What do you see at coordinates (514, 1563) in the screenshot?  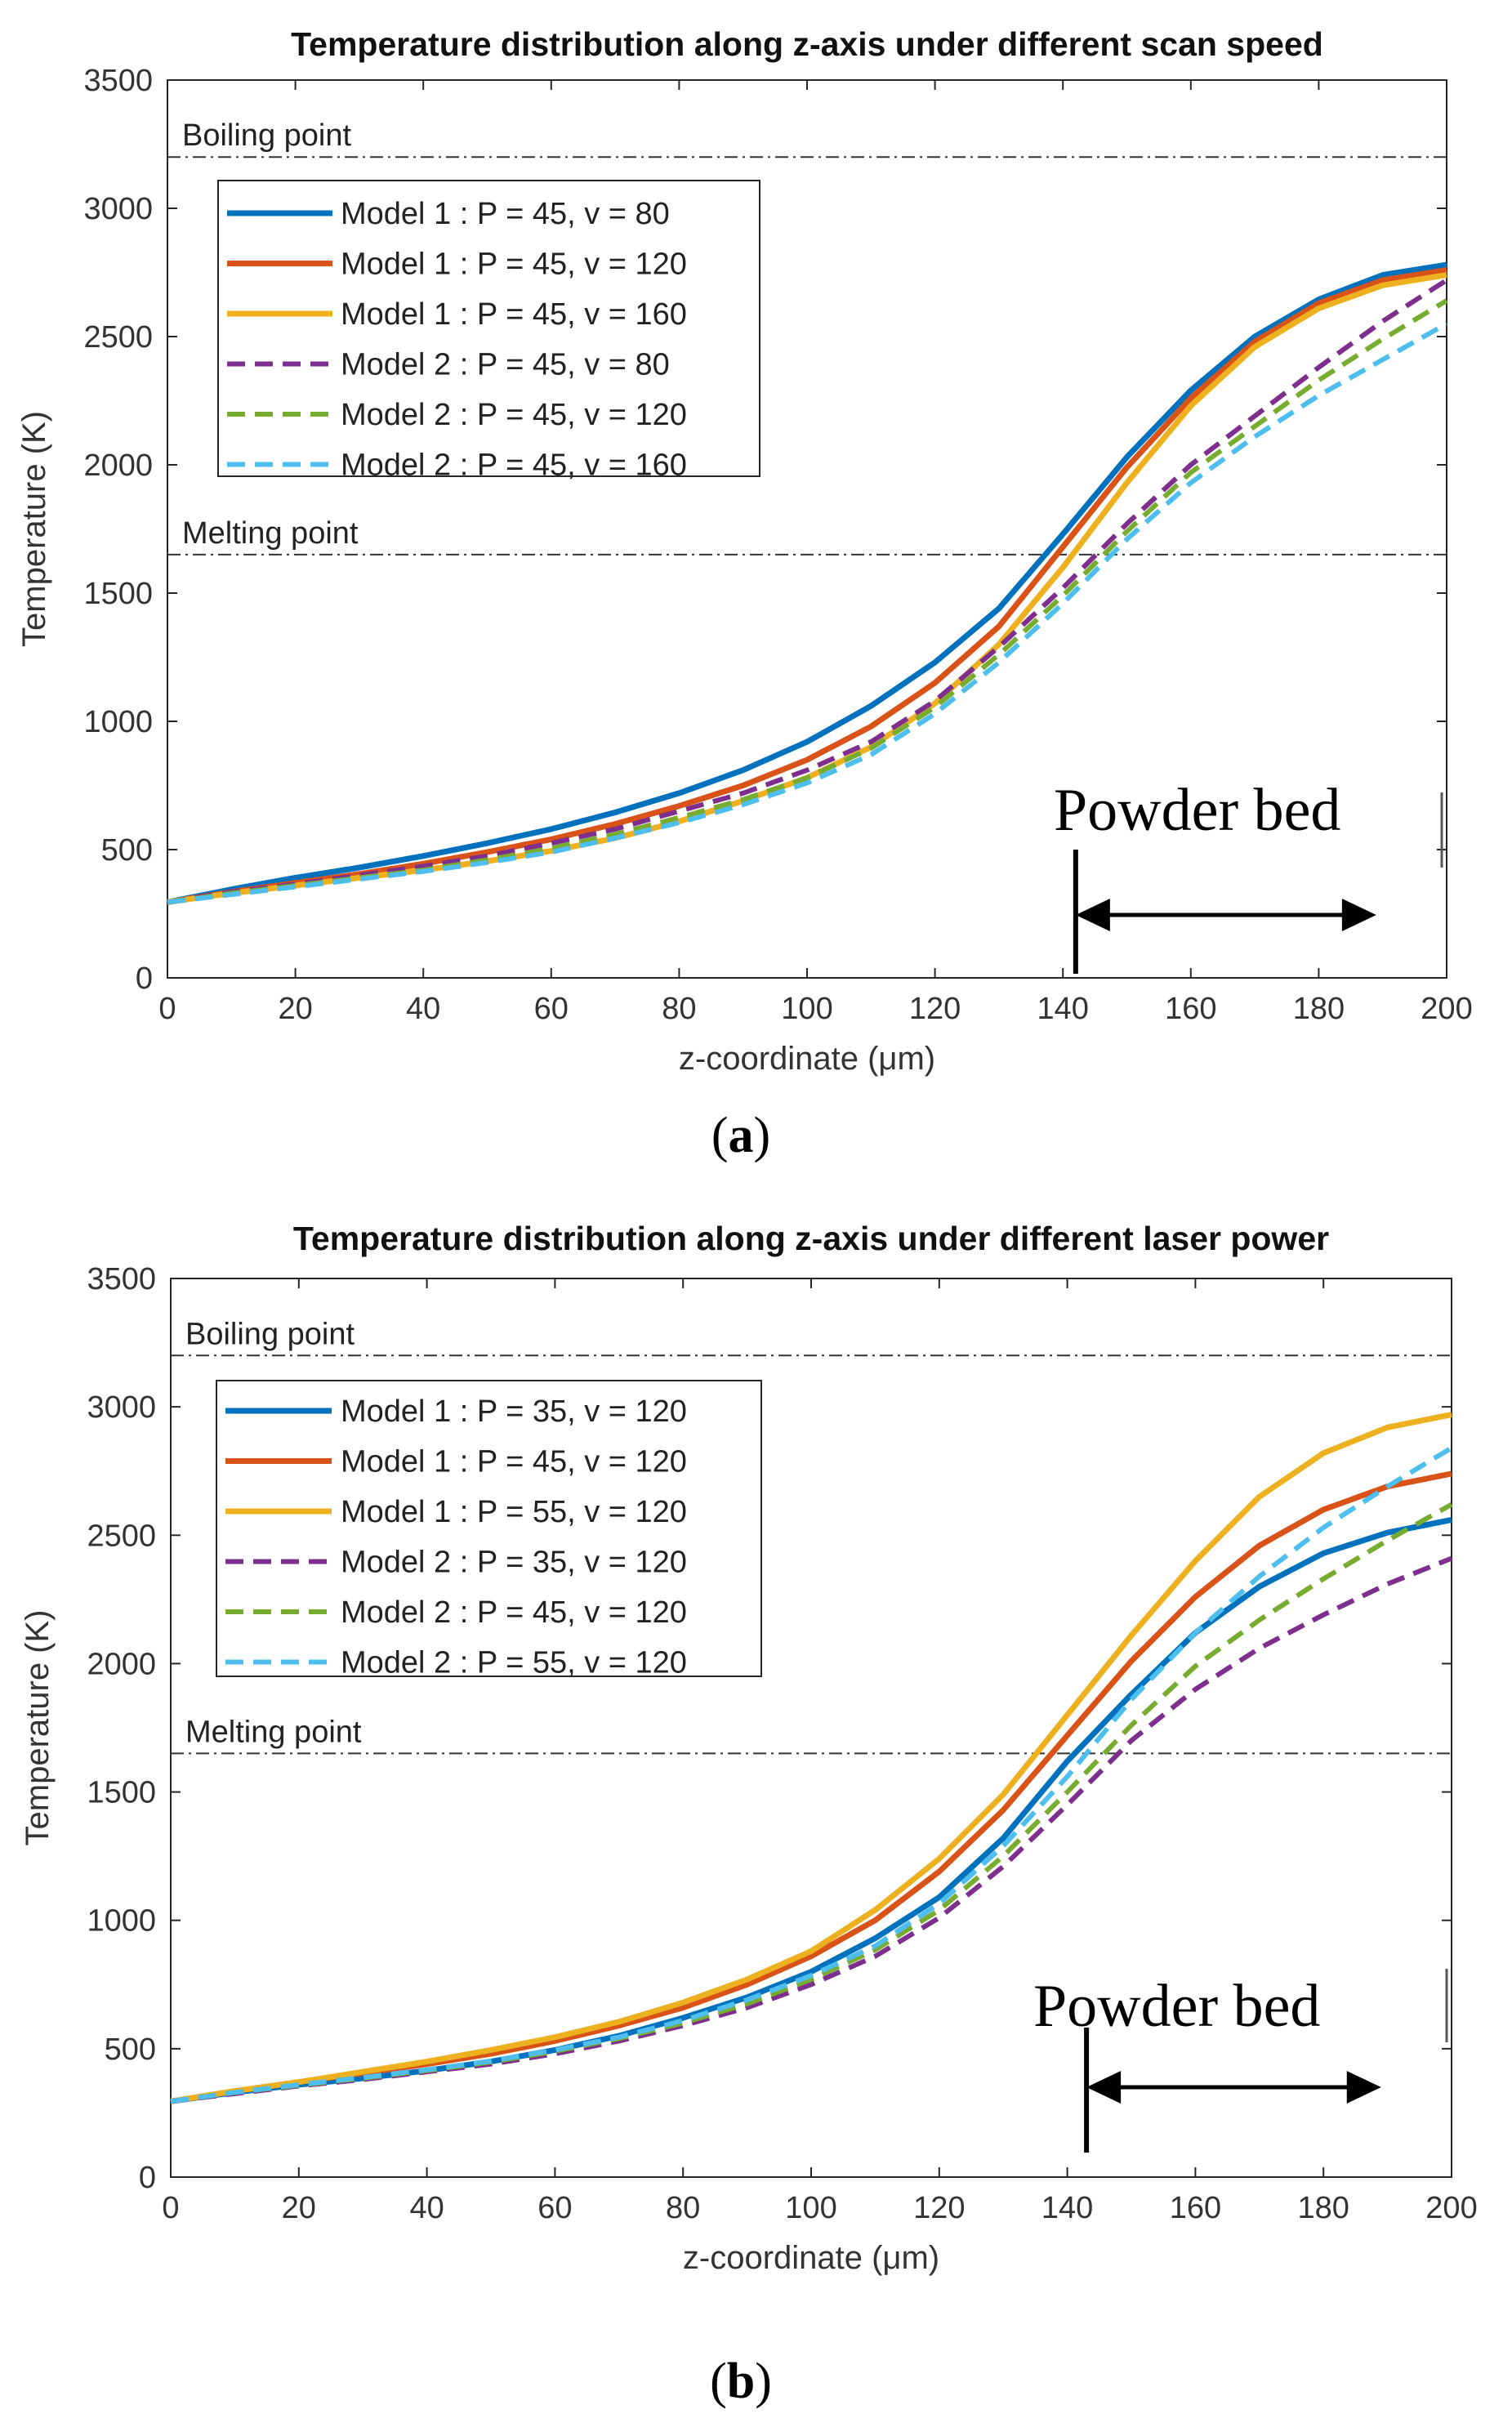 I see `legend-entry: Model 2 : P = 35, v = 120` at bounding box center [514, 1563].